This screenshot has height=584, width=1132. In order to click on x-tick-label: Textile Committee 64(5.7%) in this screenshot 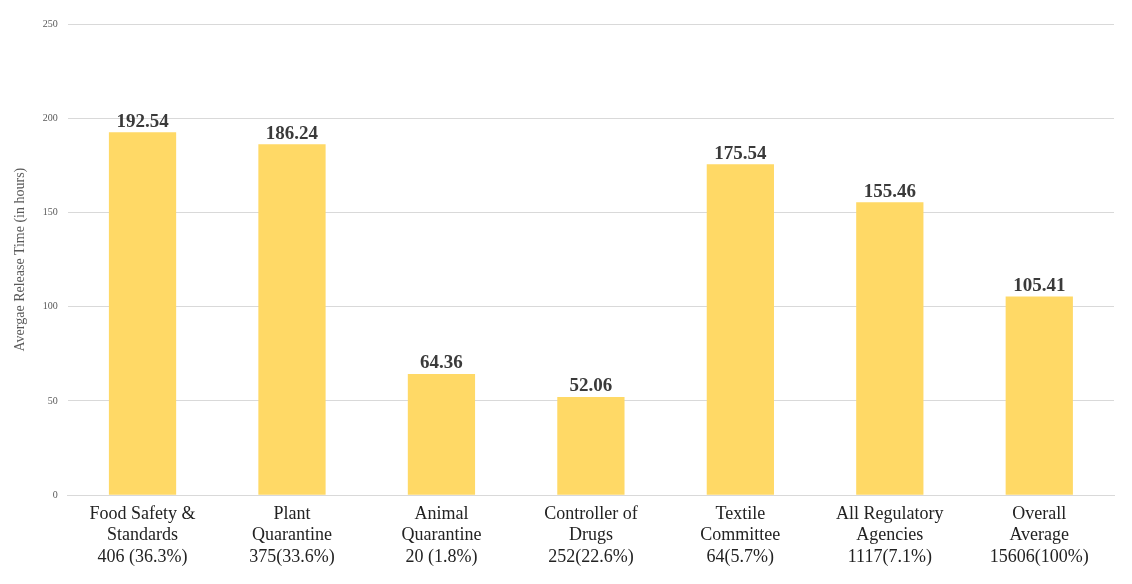, I will do `click(740, 534)`.